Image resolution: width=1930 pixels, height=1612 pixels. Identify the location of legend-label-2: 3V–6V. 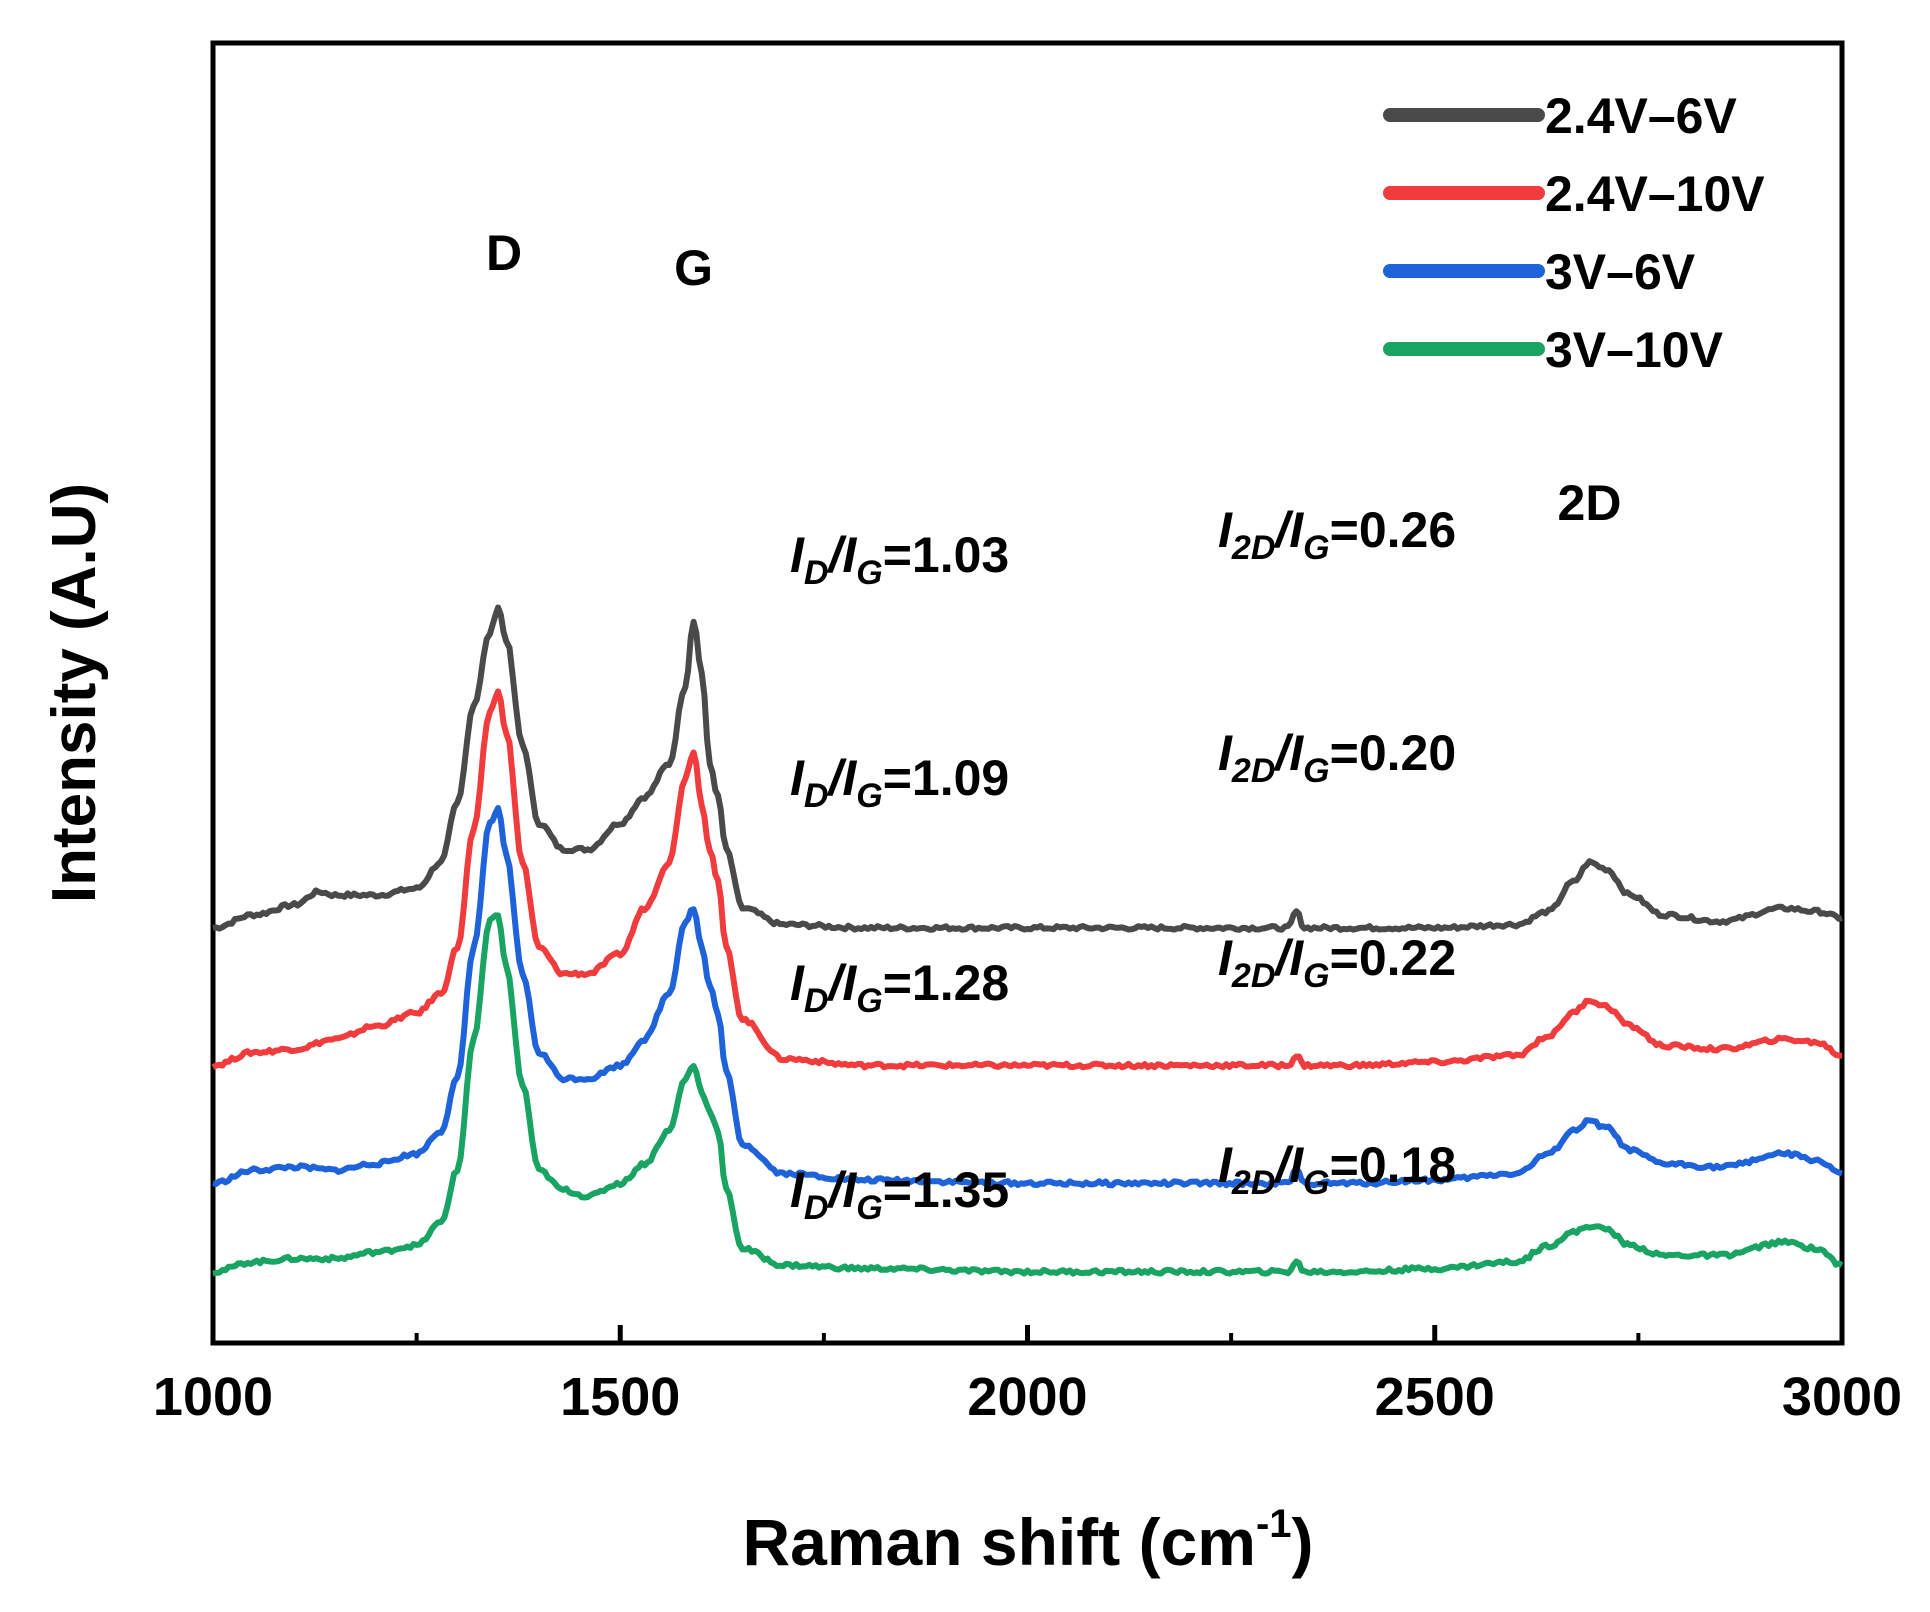
(1620, 272).